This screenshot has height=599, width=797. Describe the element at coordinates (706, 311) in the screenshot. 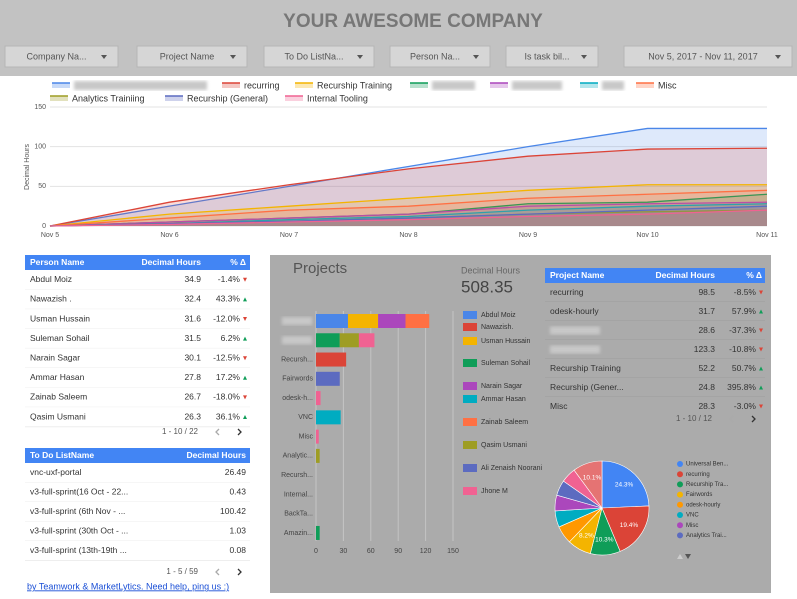

I see `table-cell: 31.7` at that location.